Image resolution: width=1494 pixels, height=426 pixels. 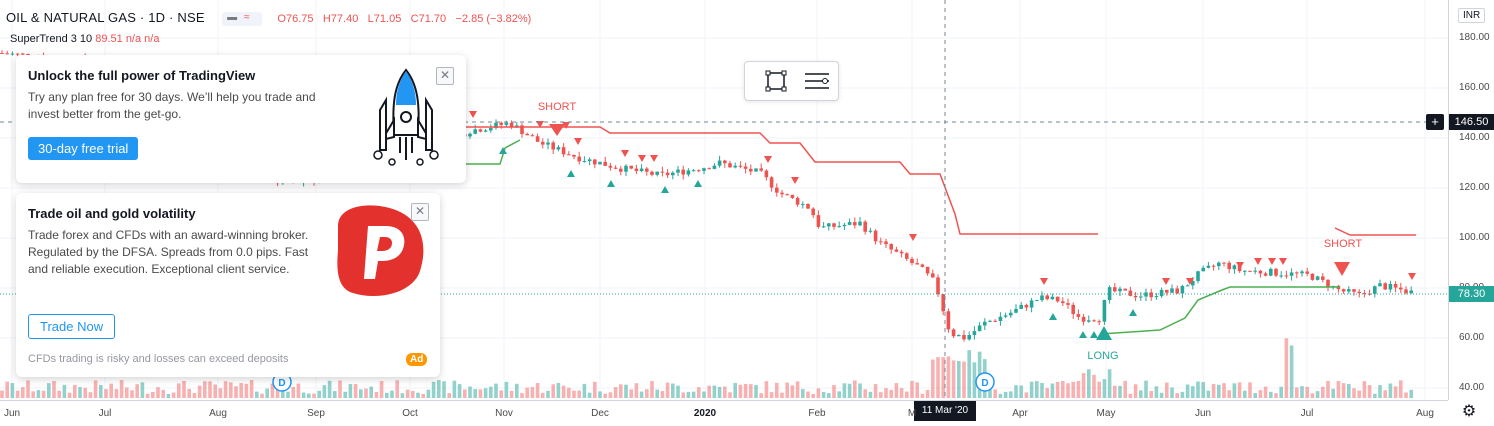 I want to click on gear-icon: ⚙, so click(x=1469, y=411).